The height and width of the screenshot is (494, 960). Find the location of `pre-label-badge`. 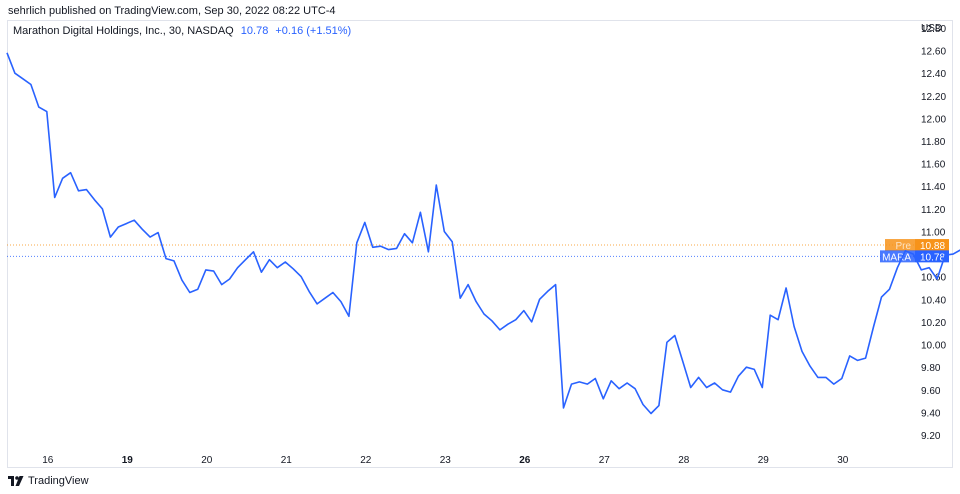

pre-label-badge is located at coordinates (900, 245).